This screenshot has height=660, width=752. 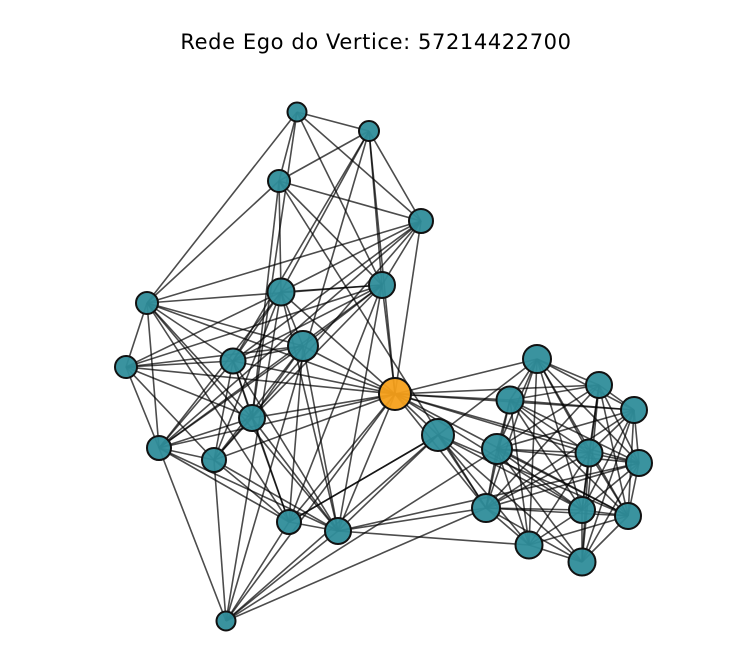 I want to click on edge-n15-n17, so click(x=388, y=483).